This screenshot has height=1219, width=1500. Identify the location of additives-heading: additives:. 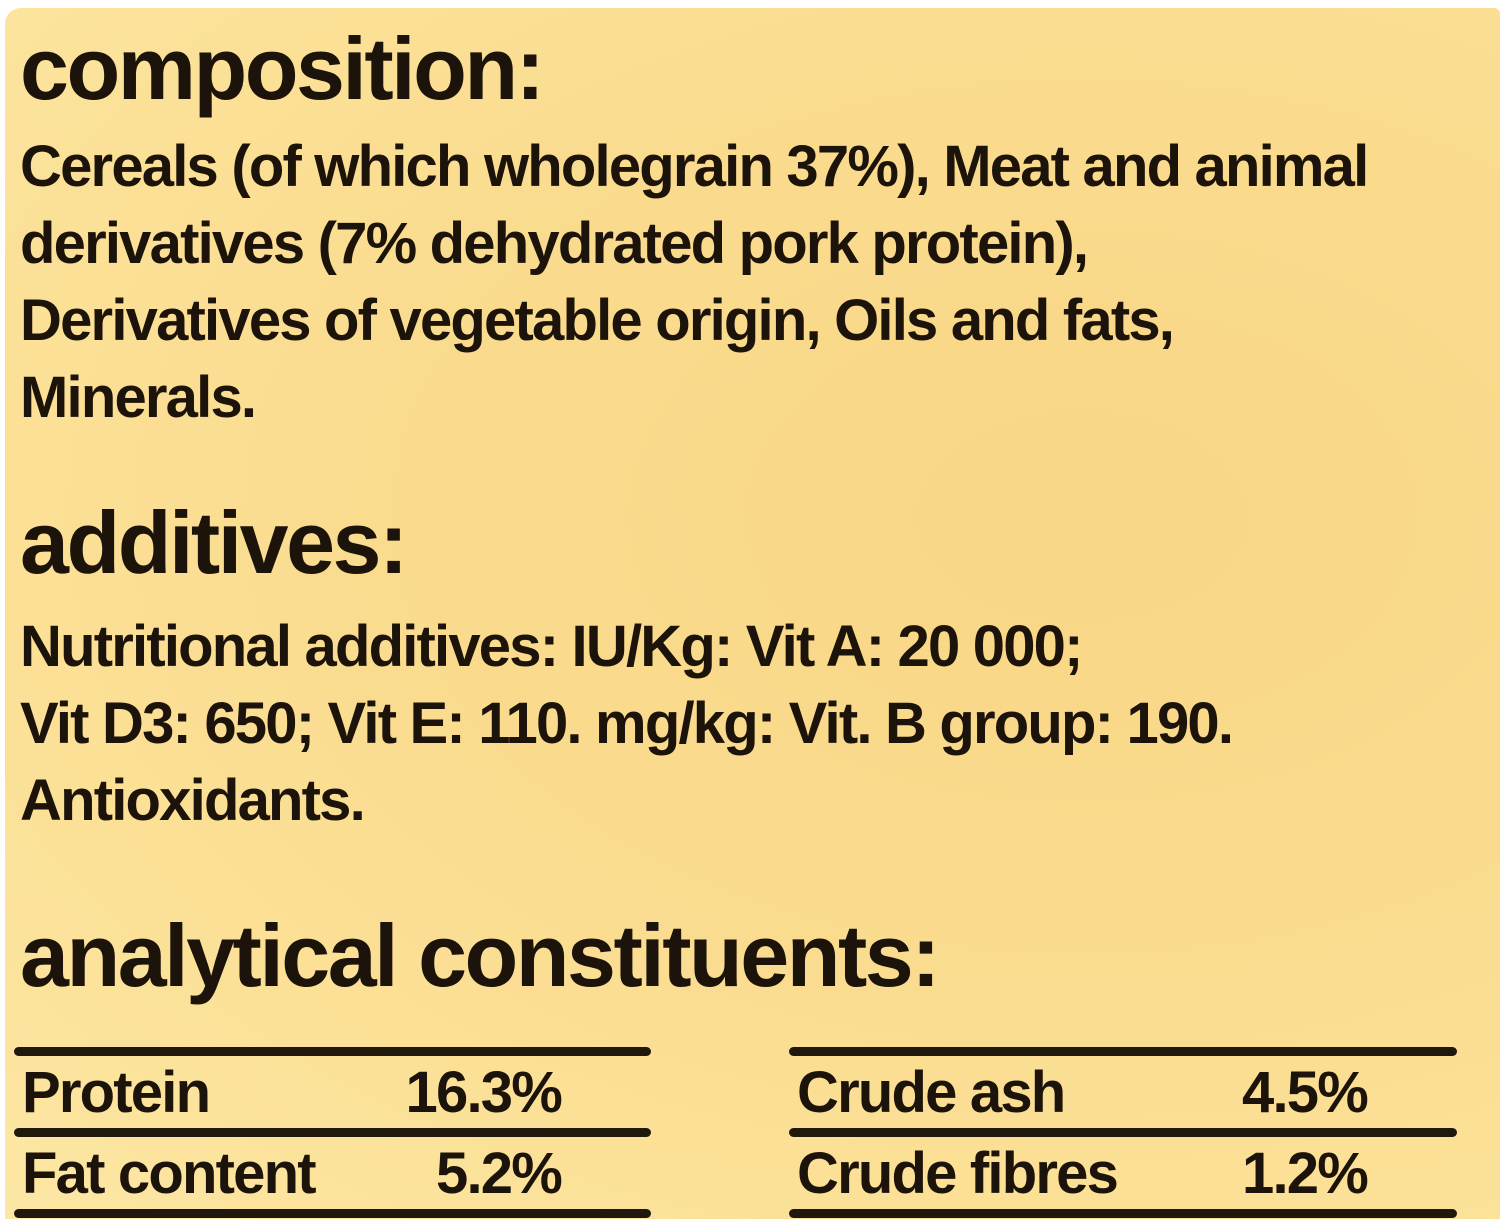
(214, 542).